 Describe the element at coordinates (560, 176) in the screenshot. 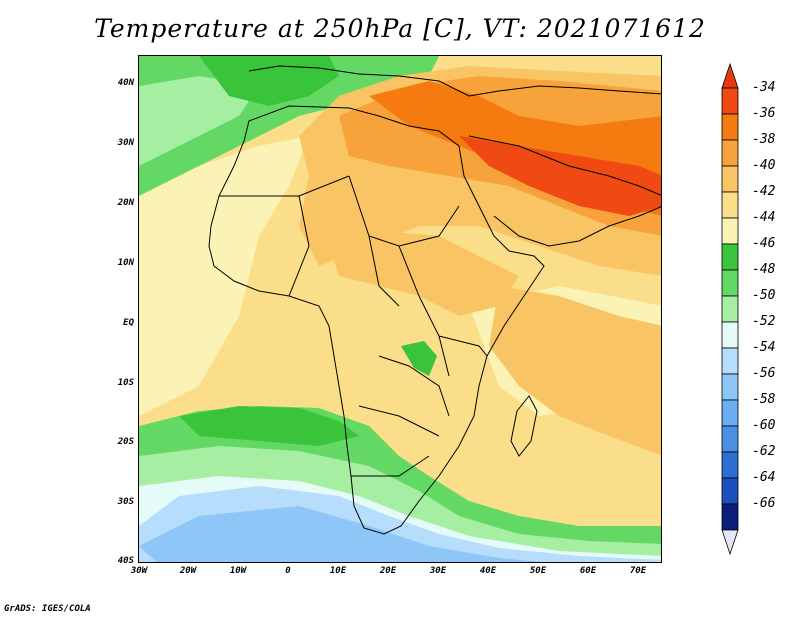

I see `field-arabia-red` at that location.